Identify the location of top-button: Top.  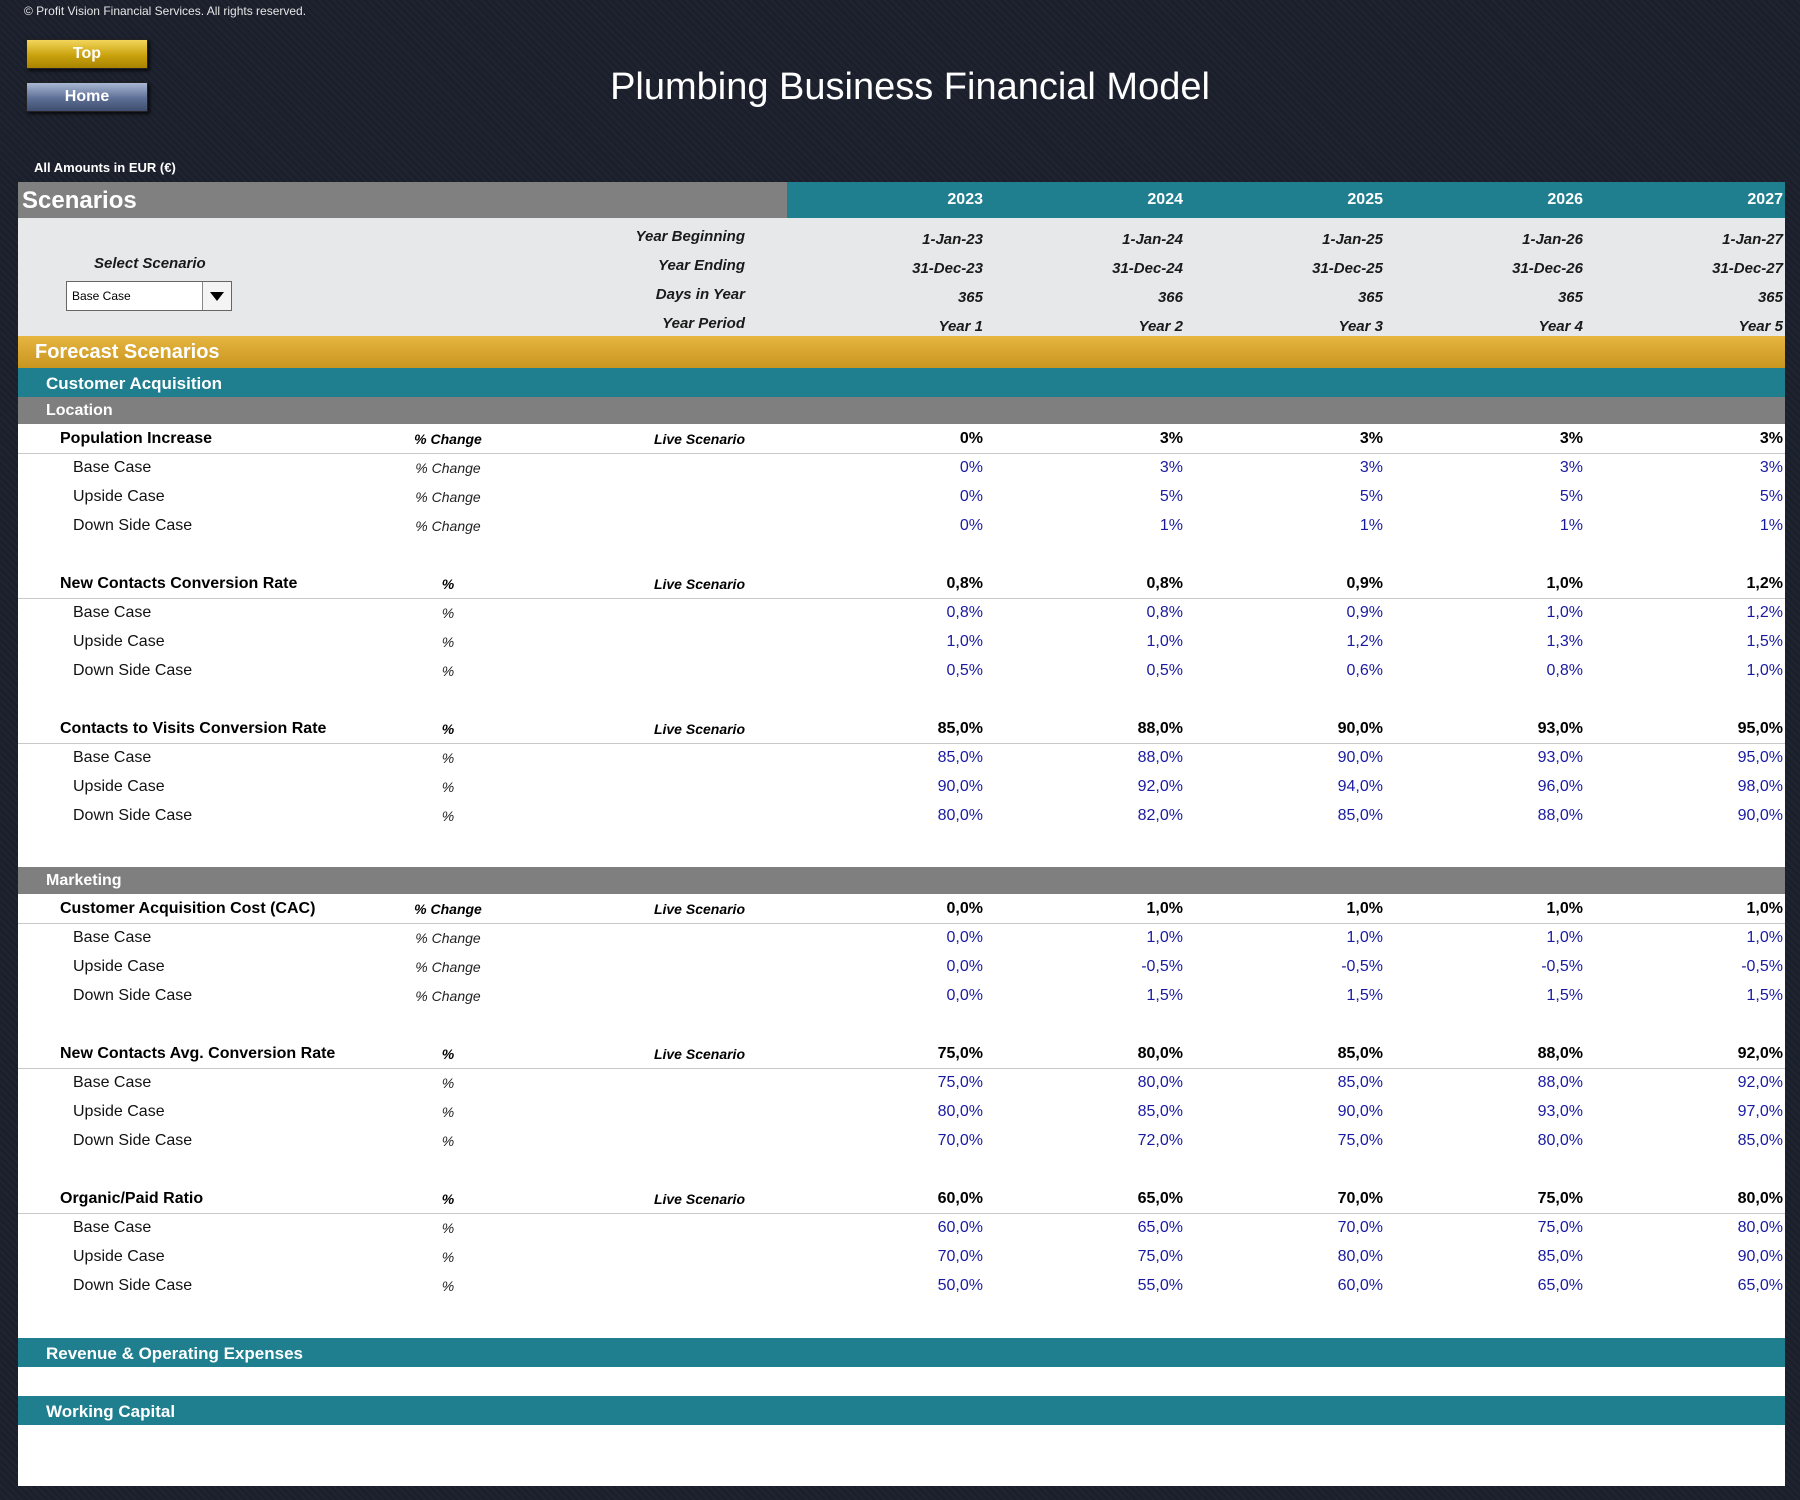
(87, 54).